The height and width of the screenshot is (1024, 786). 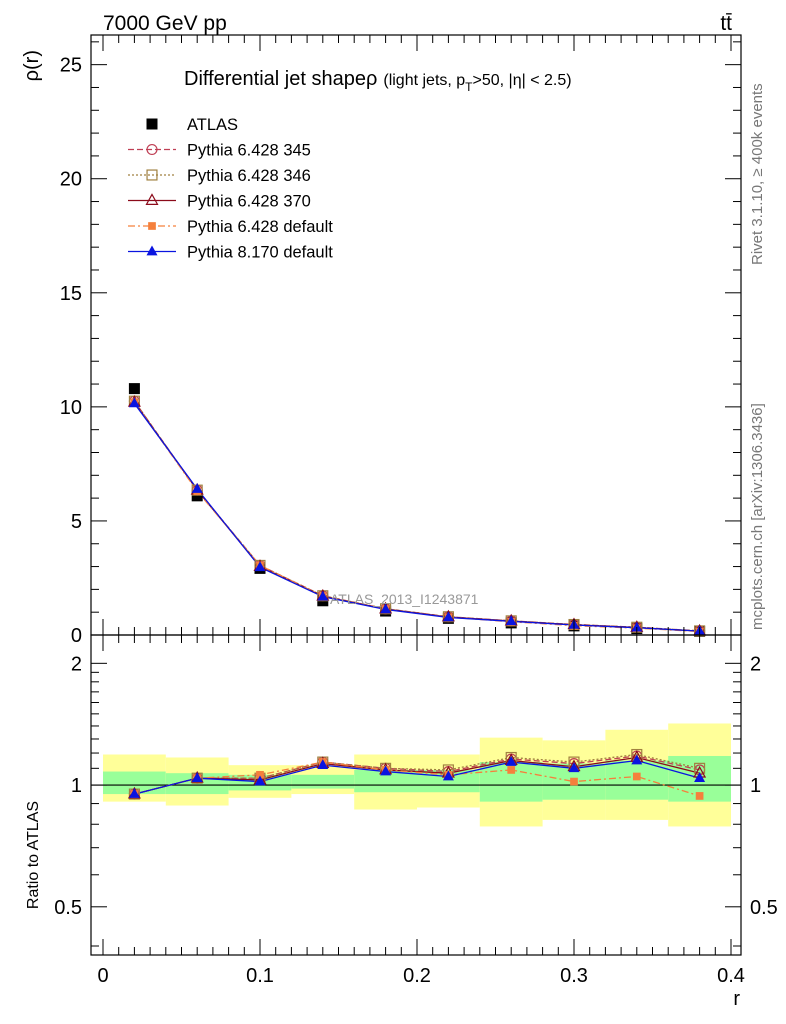 I want to click on legend-marker-p346, so click(x=152, y=175).